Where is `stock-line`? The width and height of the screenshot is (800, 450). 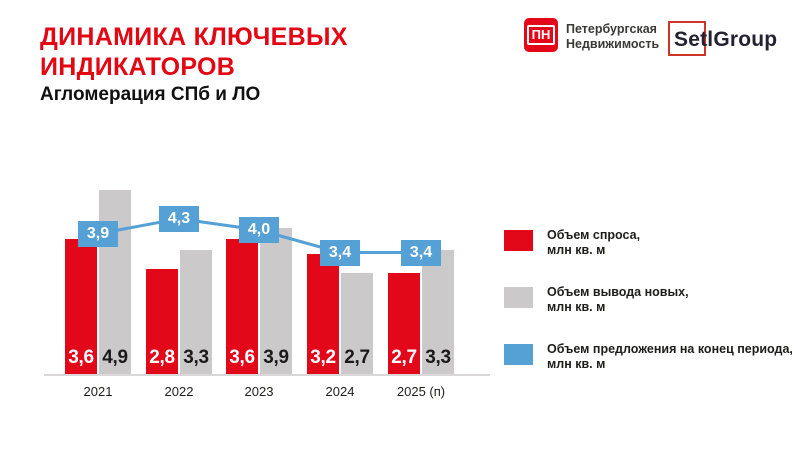 stock-line is located at coordinates (259, 235).